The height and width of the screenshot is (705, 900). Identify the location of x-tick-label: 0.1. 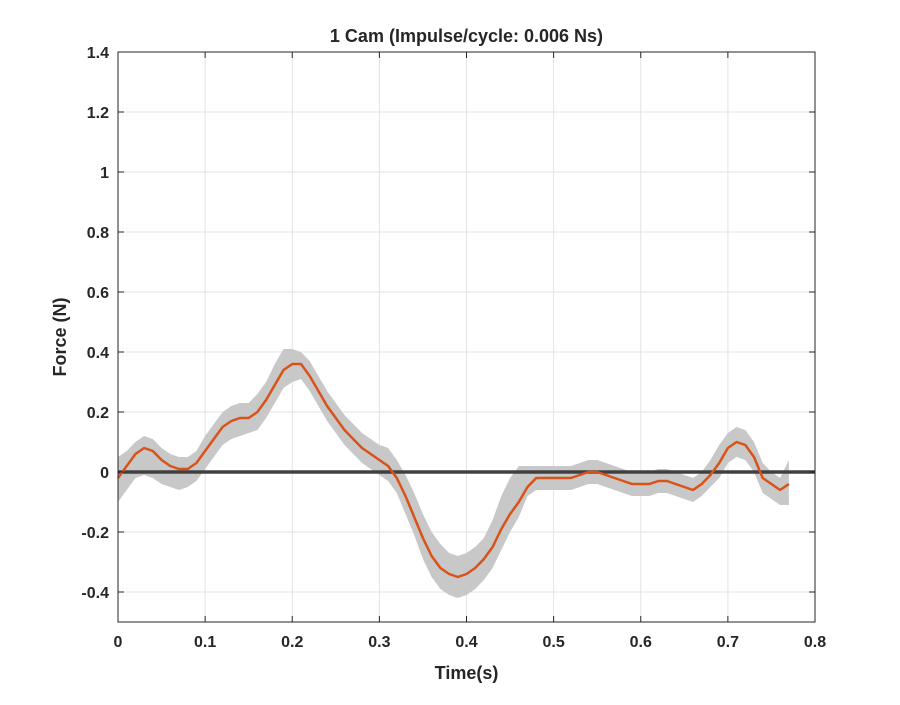
(205, 642).